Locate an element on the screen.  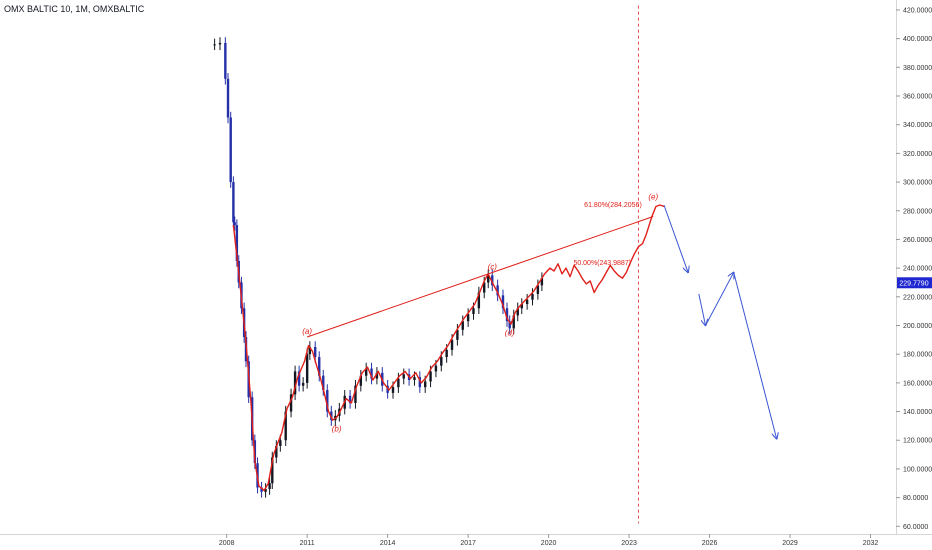
chart-title: OMX BALTIC 10, 1M, OMXBALTIC is located at coordinates (74, 9).